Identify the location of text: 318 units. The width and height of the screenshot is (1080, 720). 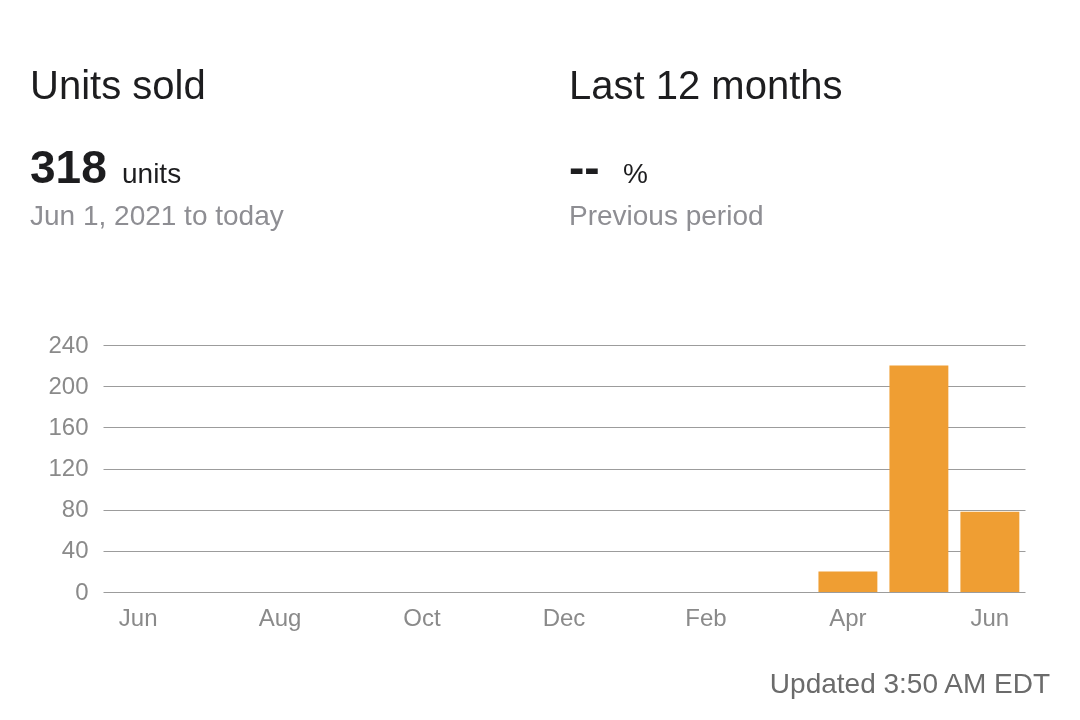
(106, 167).